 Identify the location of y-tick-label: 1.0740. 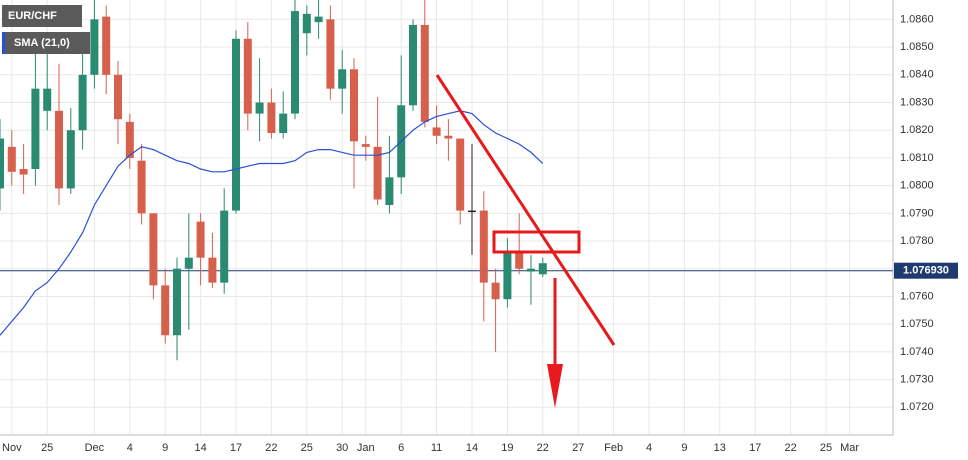
(917, 352).